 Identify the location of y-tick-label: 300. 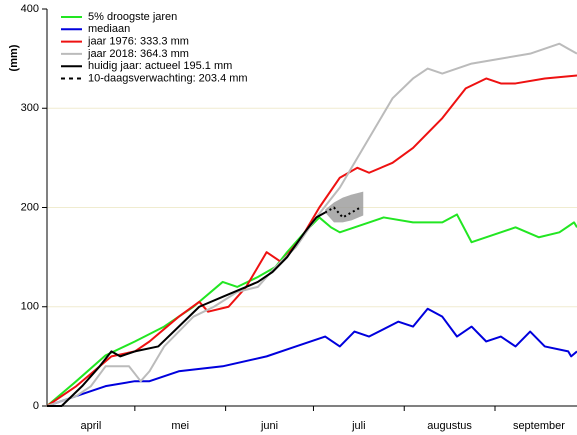
(30, 108).